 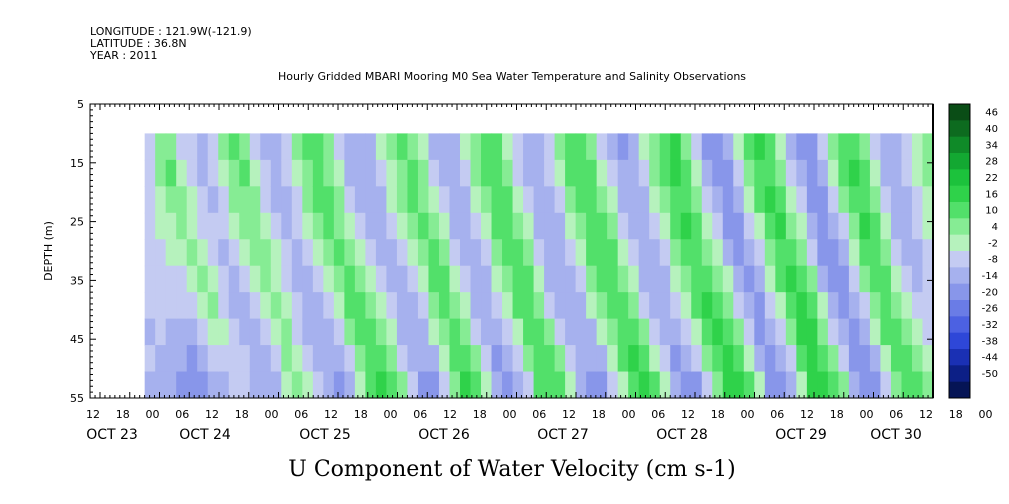 I want to click on x-date-label: OCT 27, so click(x=563, y=435).